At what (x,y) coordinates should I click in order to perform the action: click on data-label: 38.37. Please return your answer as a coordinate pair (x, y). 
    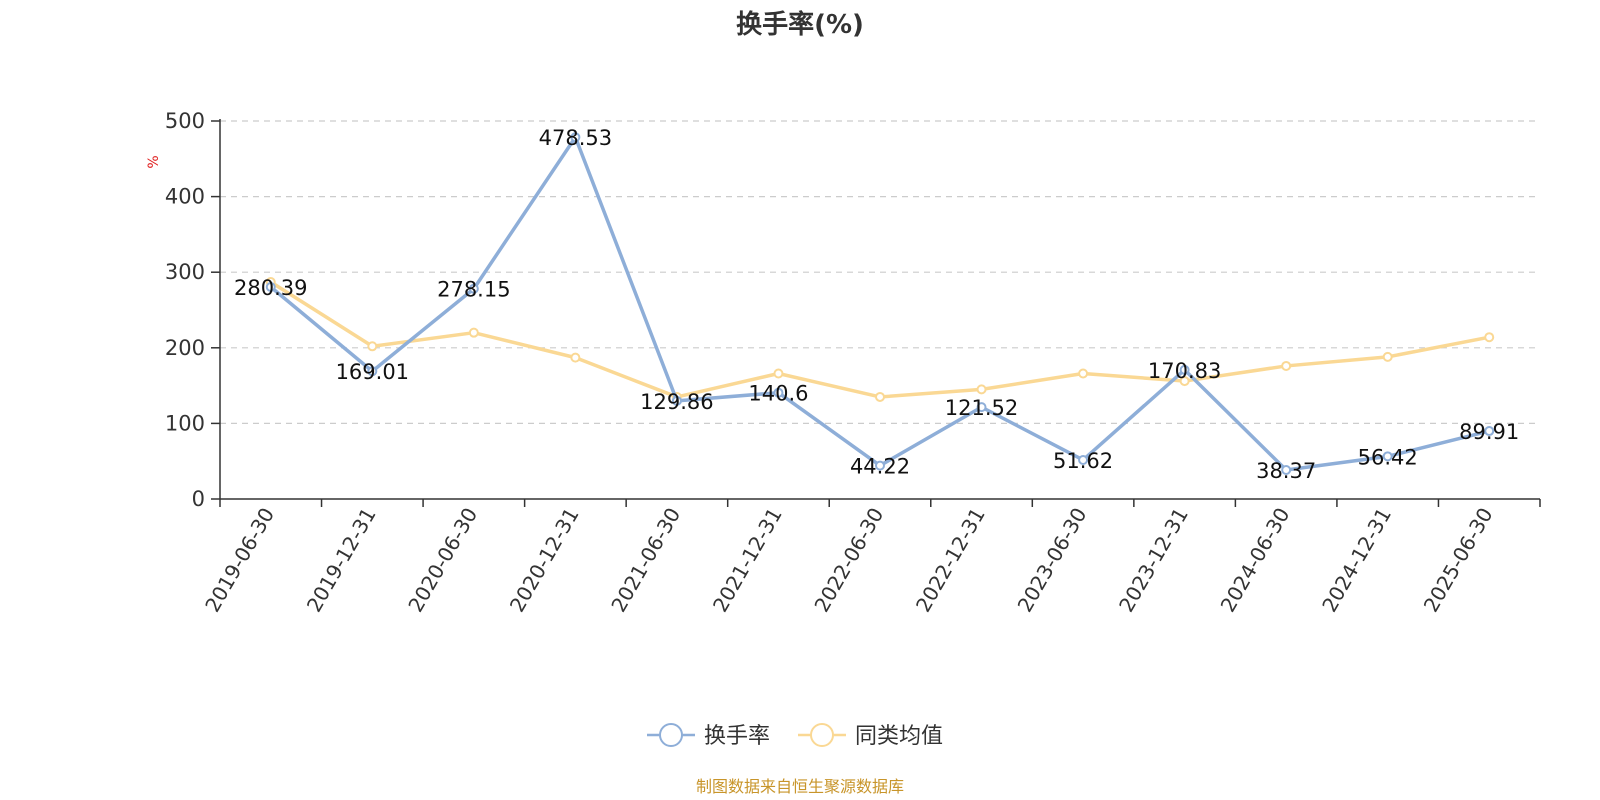
    Looking at the image, I should click on (1286, 471).